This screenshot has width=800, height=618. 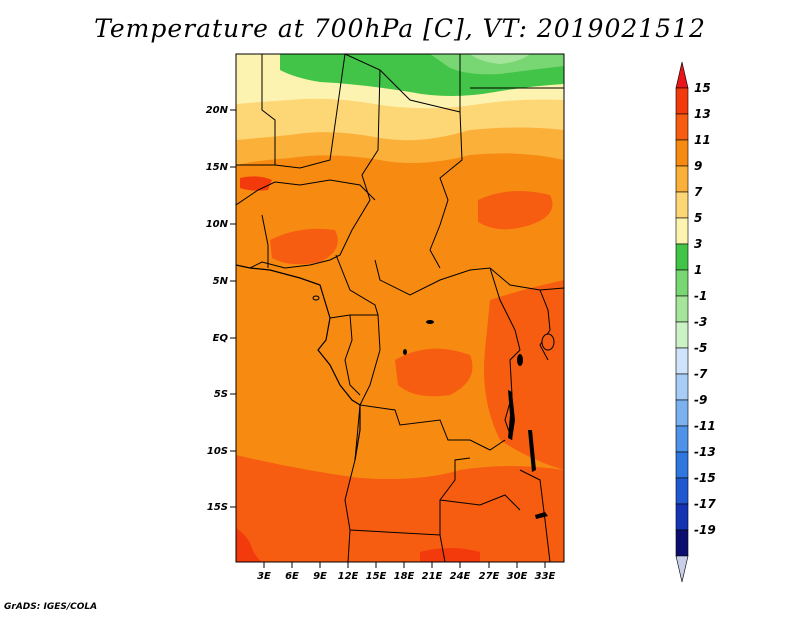 I want to click on colorbar-label: 7, so click(x=698, y=192).